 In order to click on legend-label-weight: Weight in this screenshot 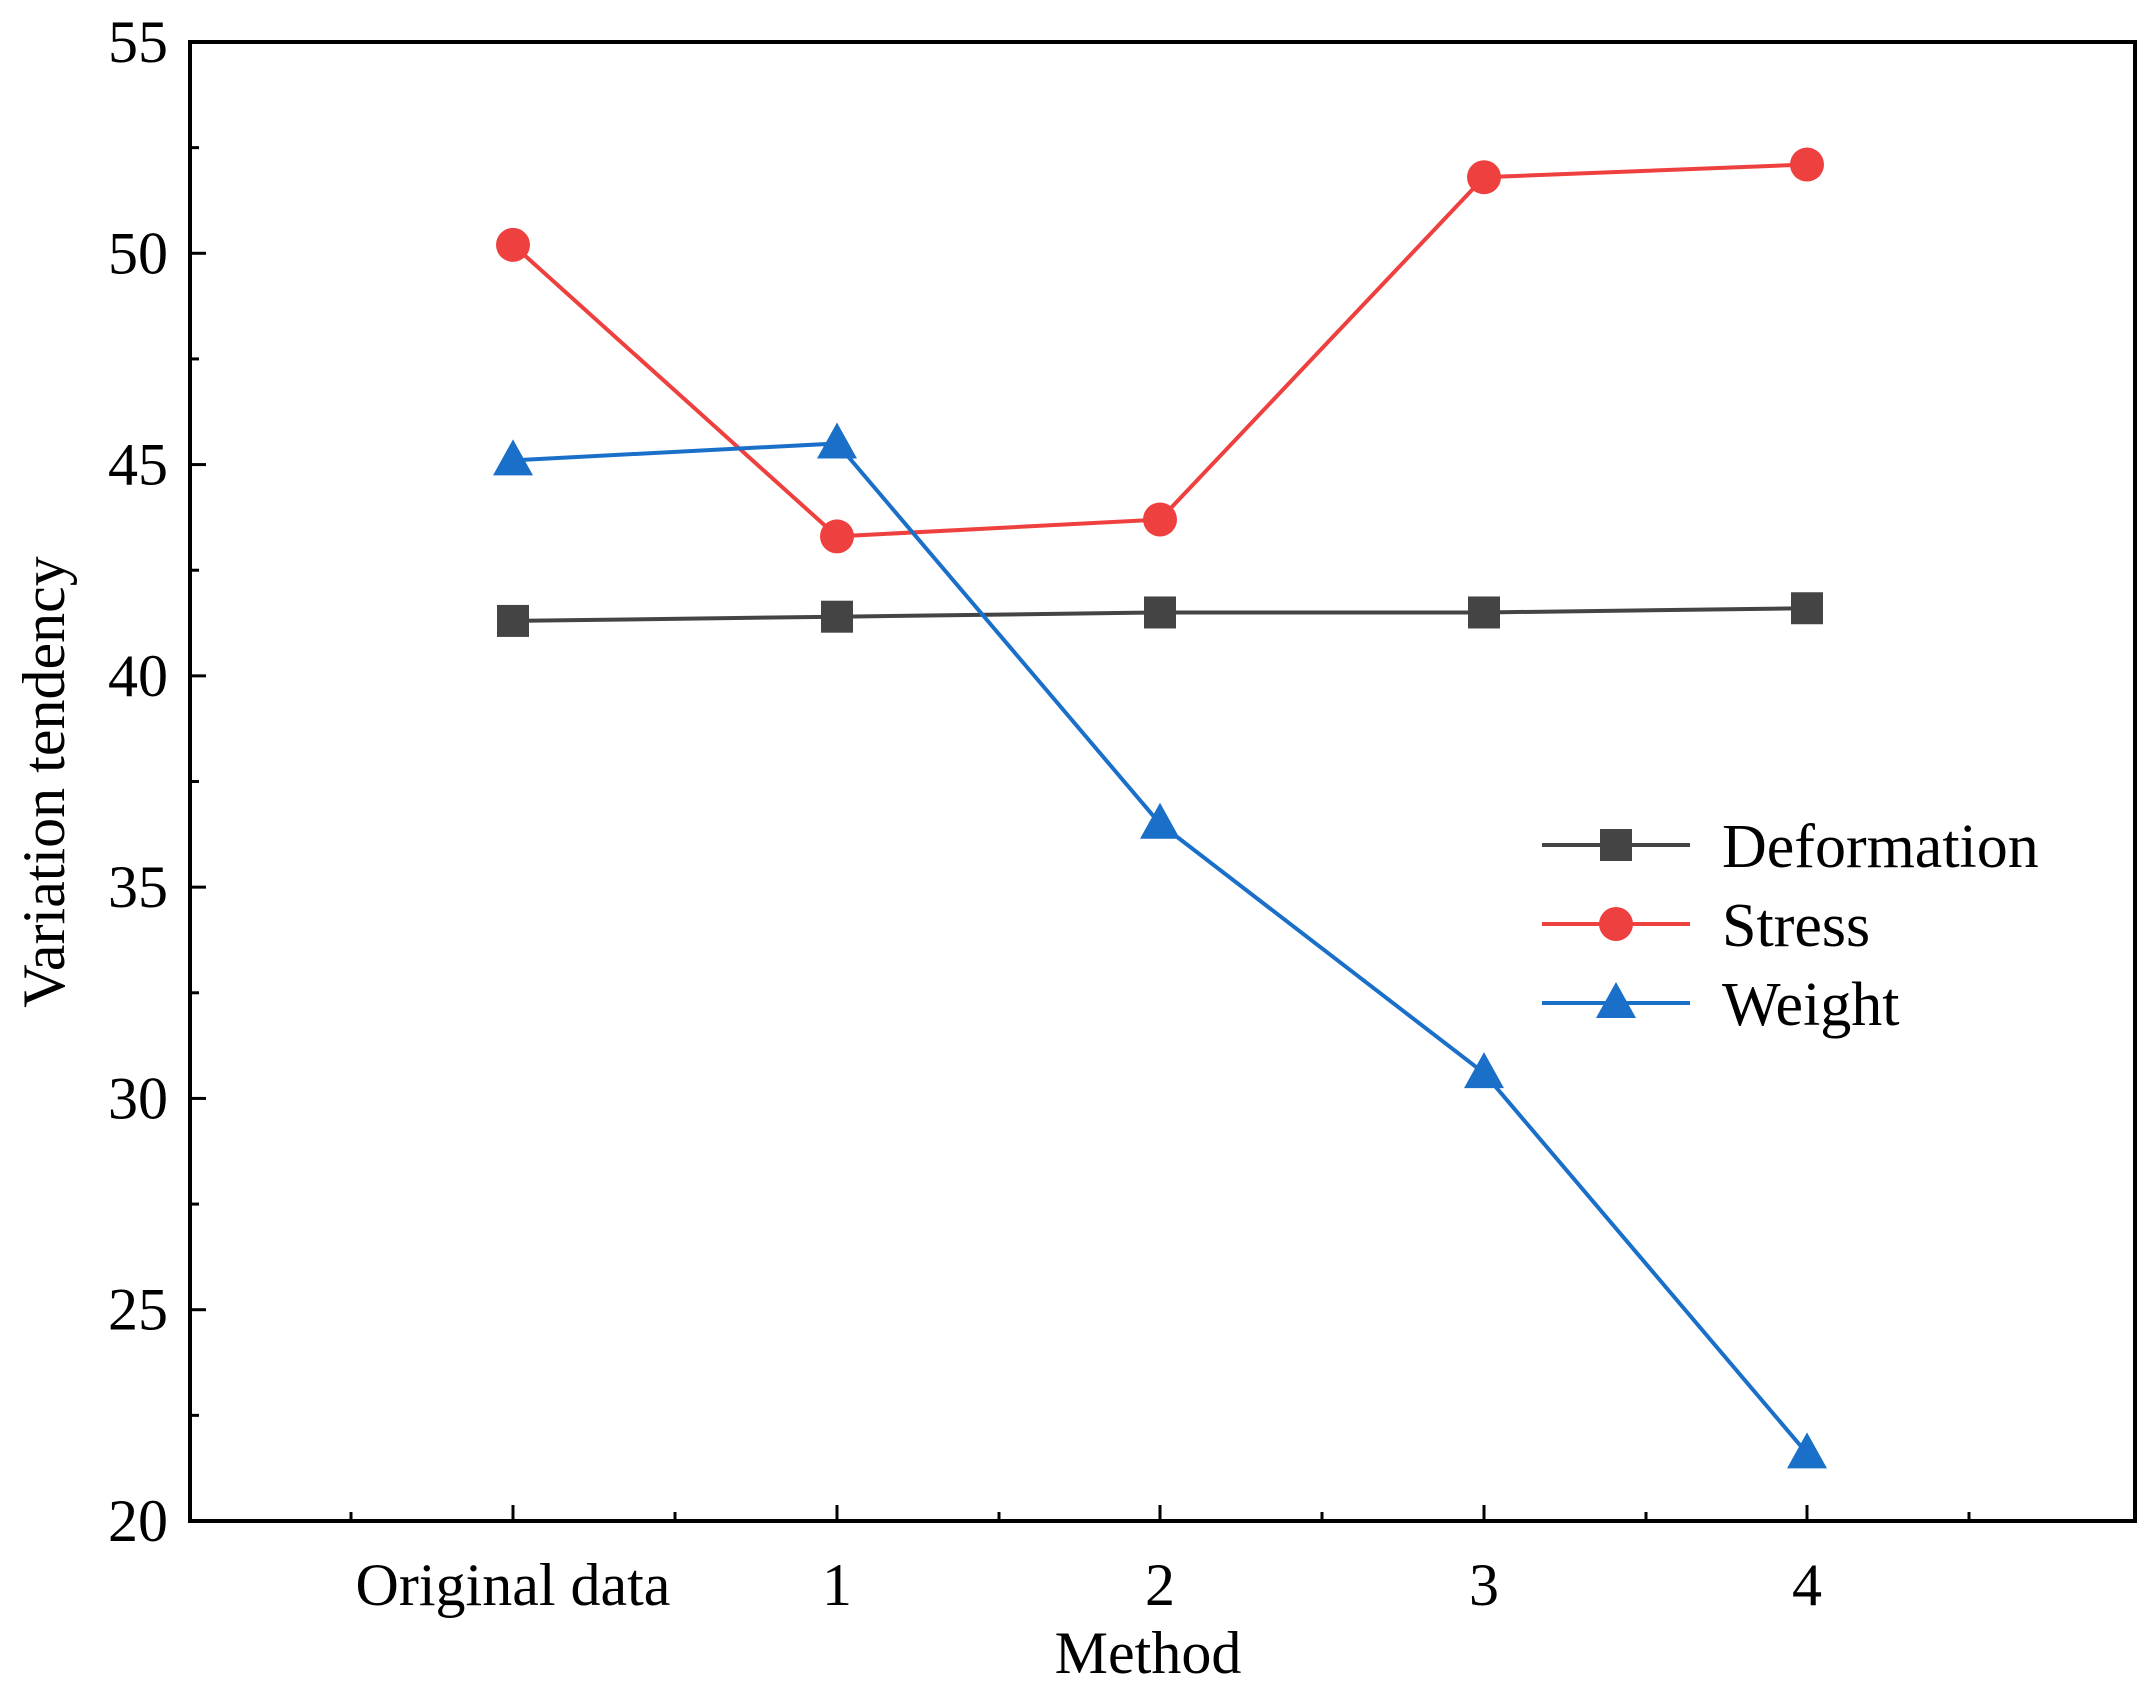, I will do `click(1811, 1005)`.